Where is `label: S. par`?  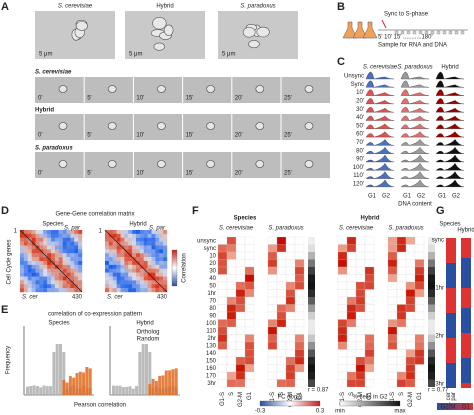
label: S. par is located at coordinates (454, 400).